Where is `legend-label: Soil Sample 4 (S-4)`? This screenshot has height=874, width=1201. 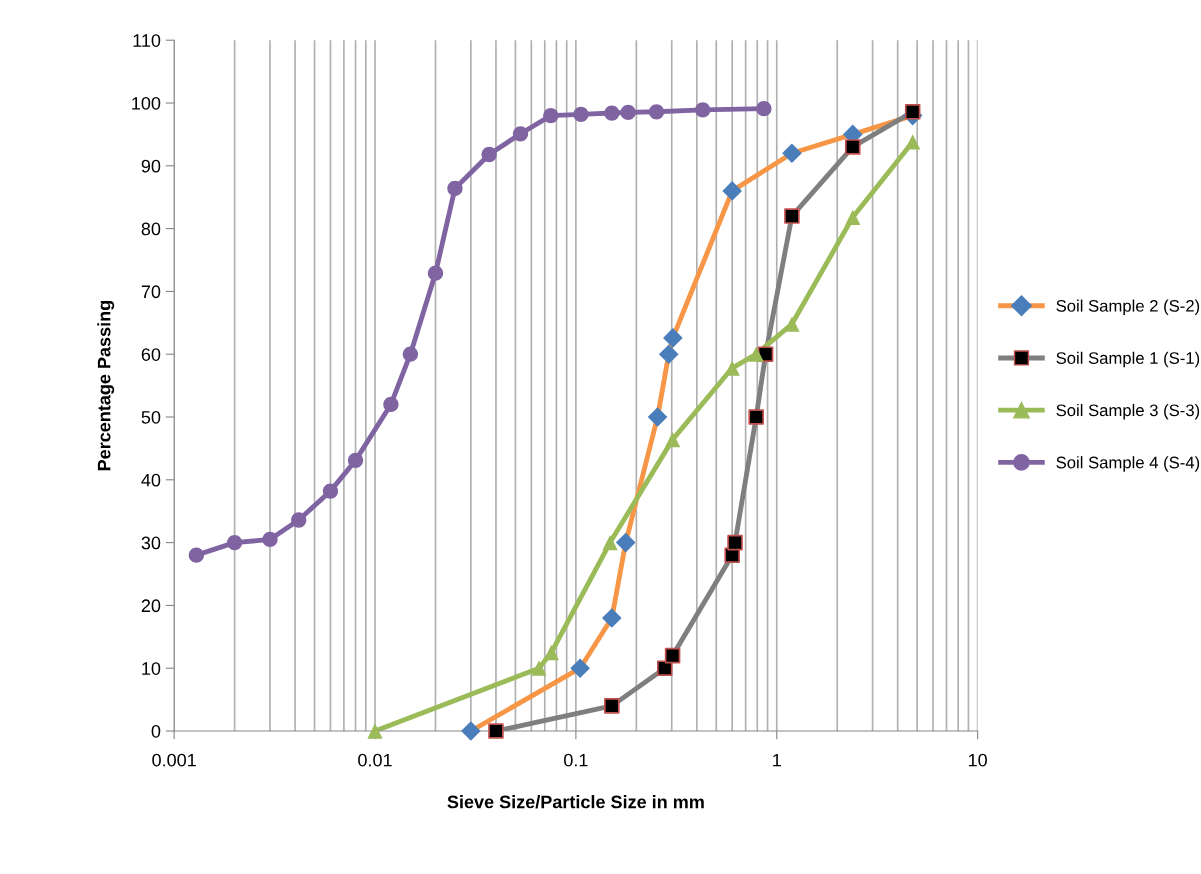
legend-label: Soil Sample 4 (S-4) is located at coordinates (1128, 464).